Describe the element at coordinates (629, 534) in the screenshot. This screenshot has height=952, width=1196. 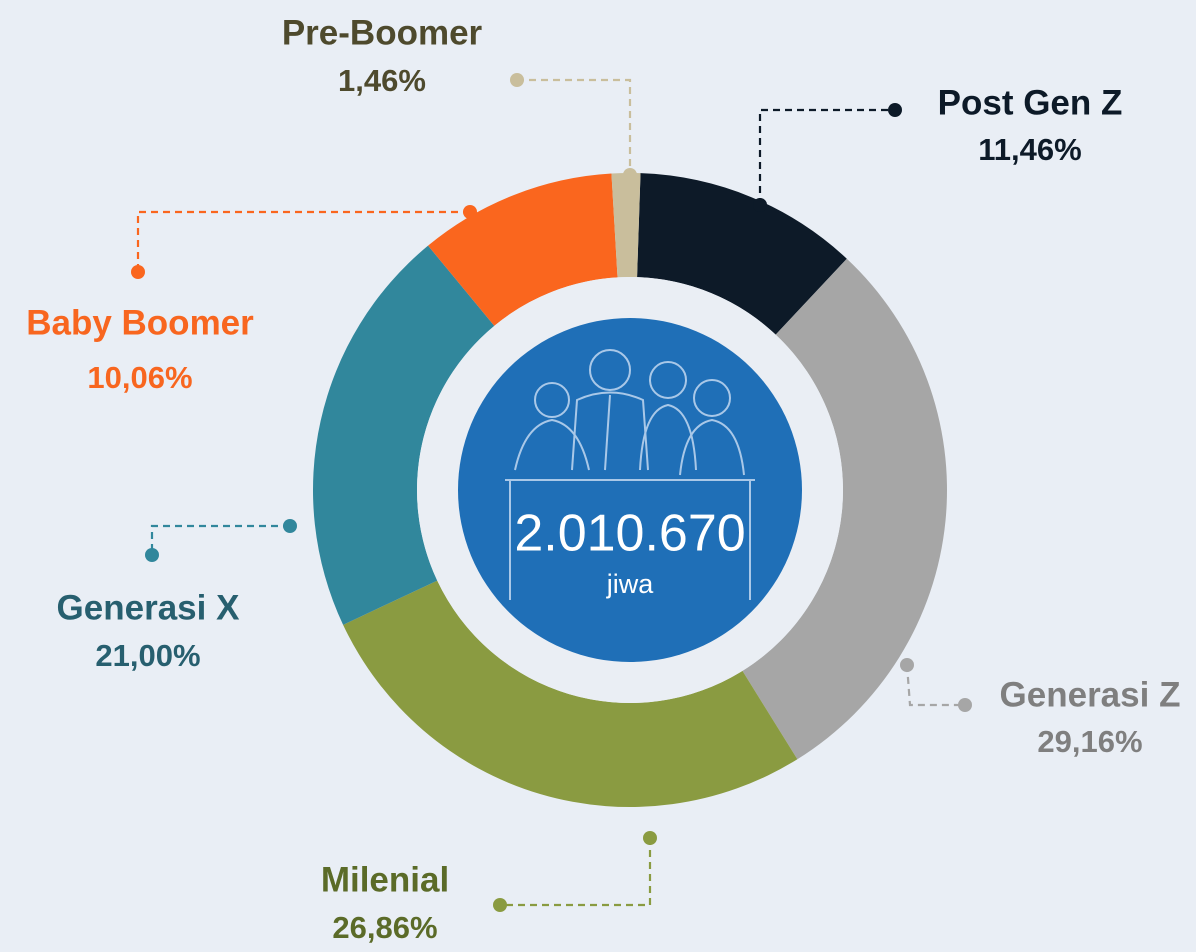
I see `center-value: 2.010.670` at that location.